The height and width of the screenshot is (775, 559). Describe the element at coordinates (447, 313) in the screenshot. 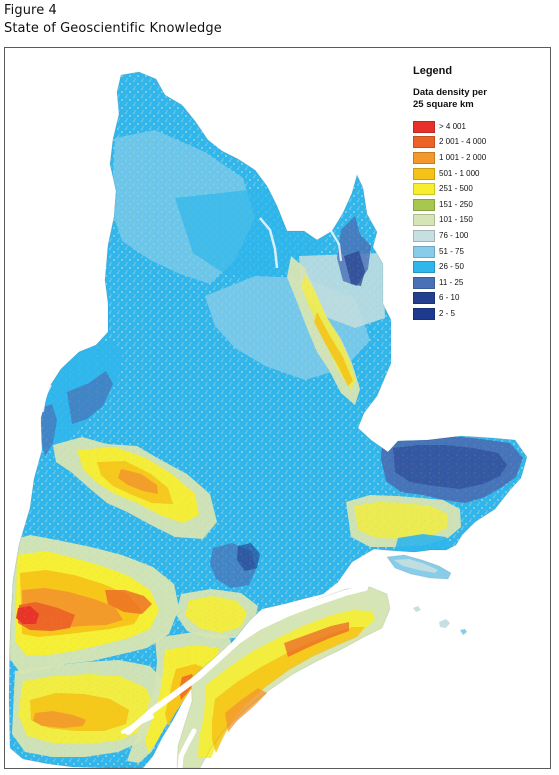

I see `legend-label: 2 - 5` at that location.